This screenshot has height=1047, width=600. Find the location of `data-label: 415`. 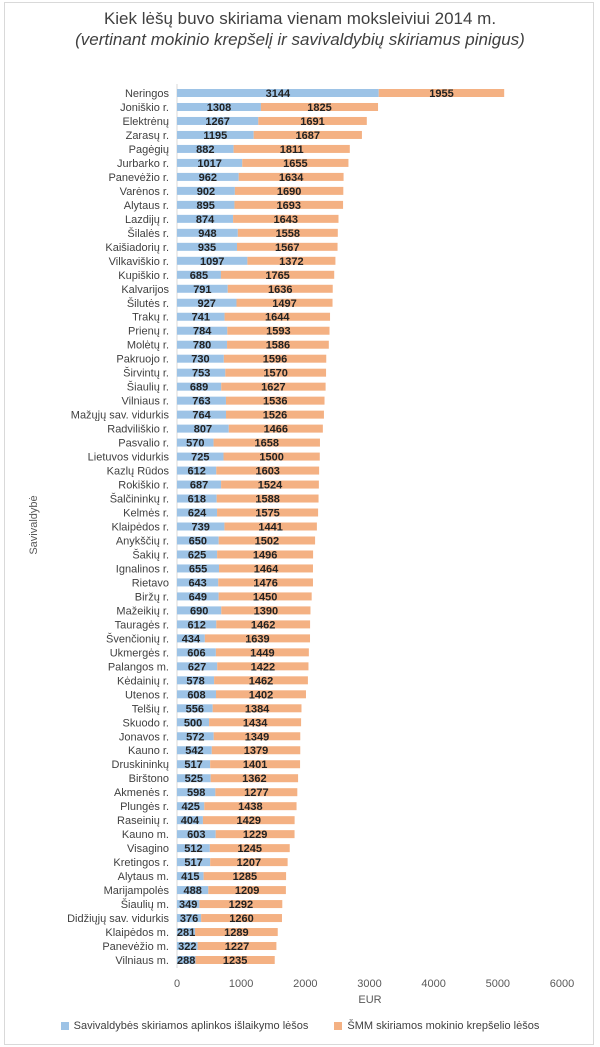

data-label: 415 is located at coordinates (190, 877).